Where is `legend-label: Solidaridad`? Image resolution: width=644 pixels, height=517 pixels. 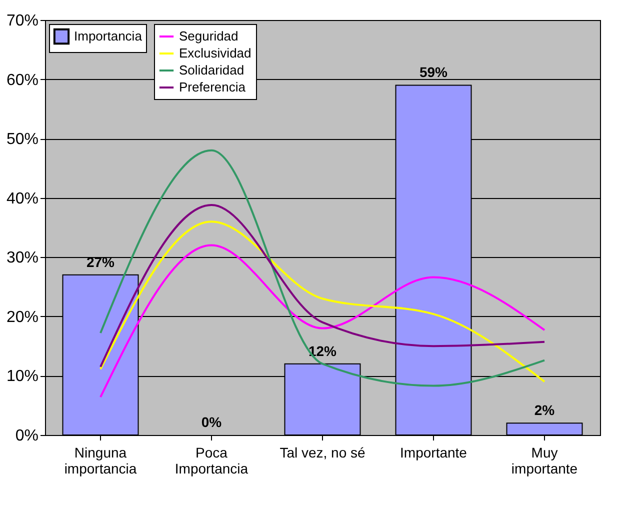 legend-label: Solidaridad is located at coordinates (211, 70).